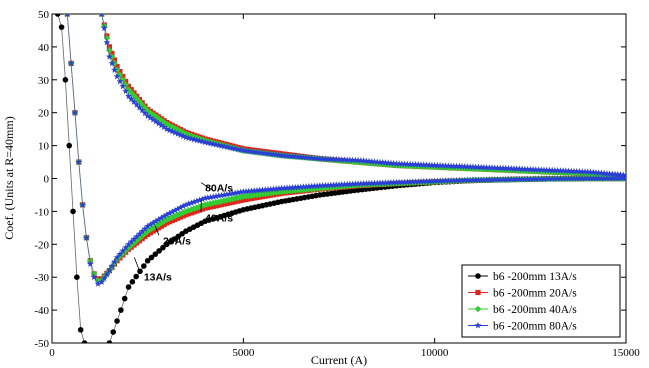  I want to click on x-tick-label: 0, so click(52, 353).